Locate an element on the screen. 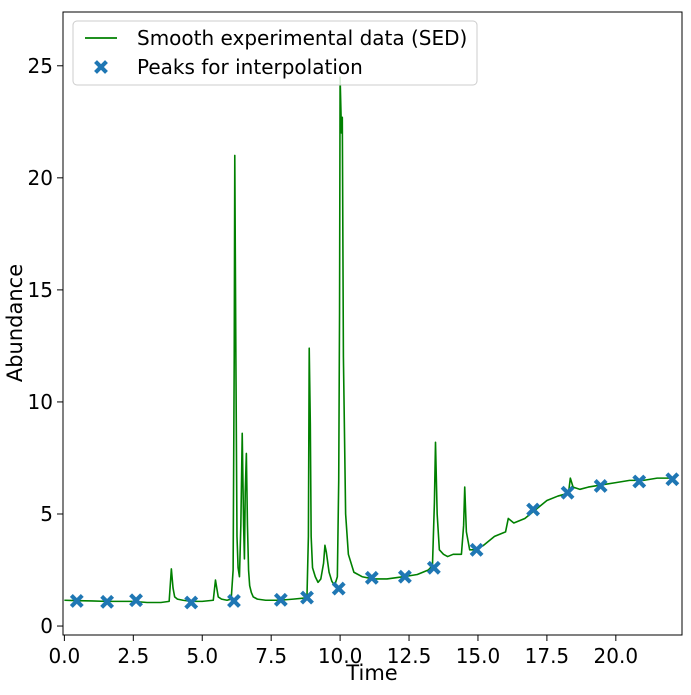 This screenshot has height=695, width=691. y-tick-label: 25 is located at coordinates (40, 66).